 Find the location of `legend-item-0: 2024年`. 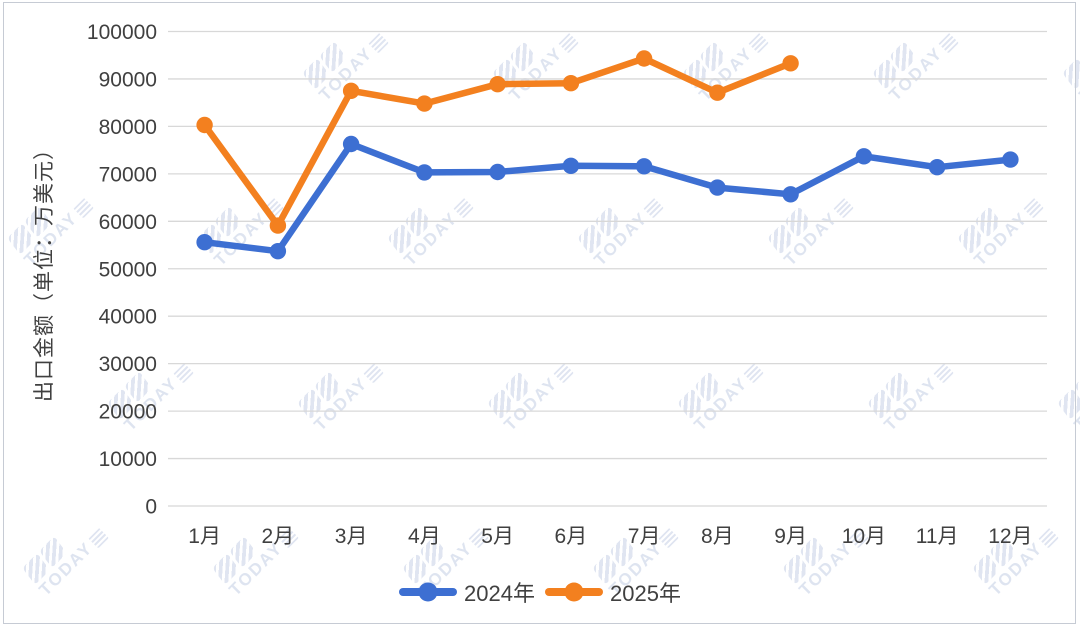

legend-item-0: 2024年 is located at coordinates (467, 592).